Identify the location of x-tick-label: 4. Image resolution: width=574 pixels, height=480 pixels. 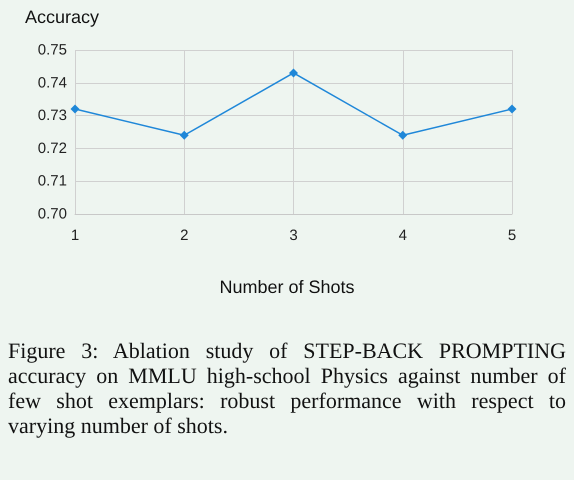
(402, 235).